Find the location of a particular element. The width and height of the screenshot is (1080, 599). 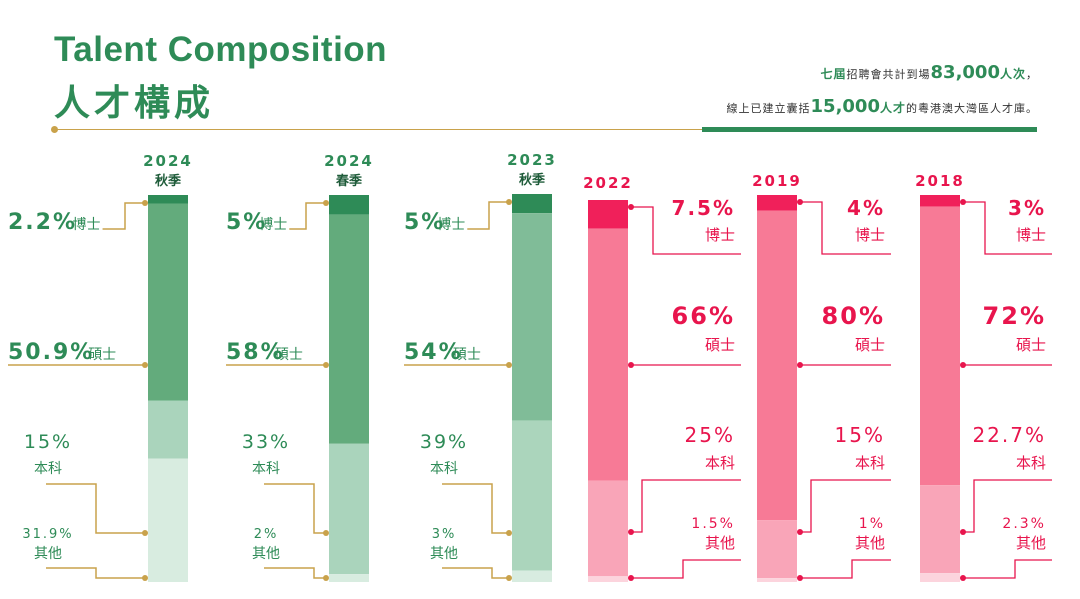

stat-attendance: 七屆招聘會共計到場83,000人次， is located at coordinates (930, 72).